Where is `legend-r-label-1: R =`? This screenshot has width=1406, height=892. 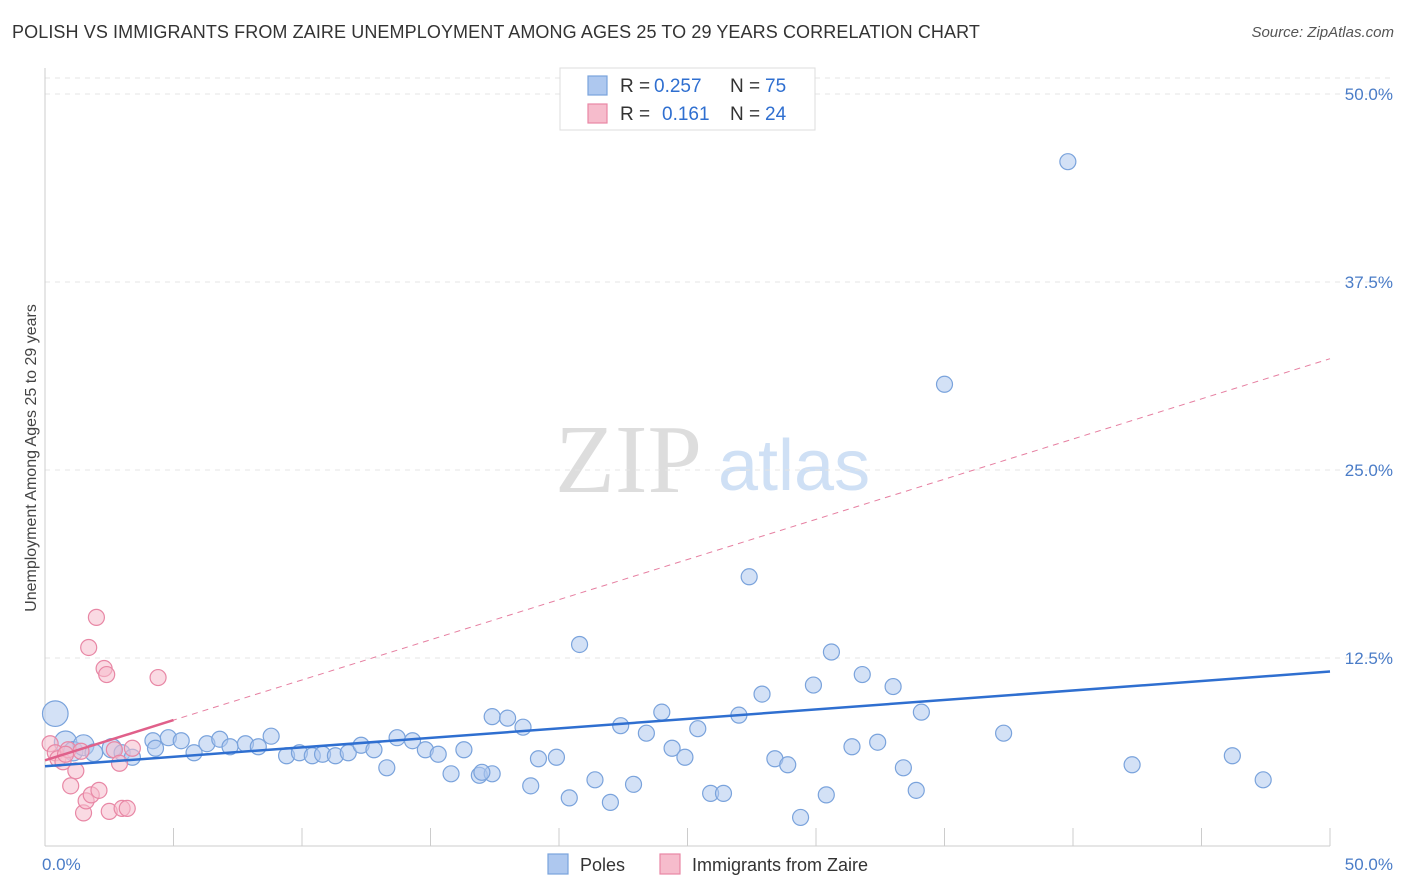
legend-r-label-1: R = is located at coordinates (635, 86).